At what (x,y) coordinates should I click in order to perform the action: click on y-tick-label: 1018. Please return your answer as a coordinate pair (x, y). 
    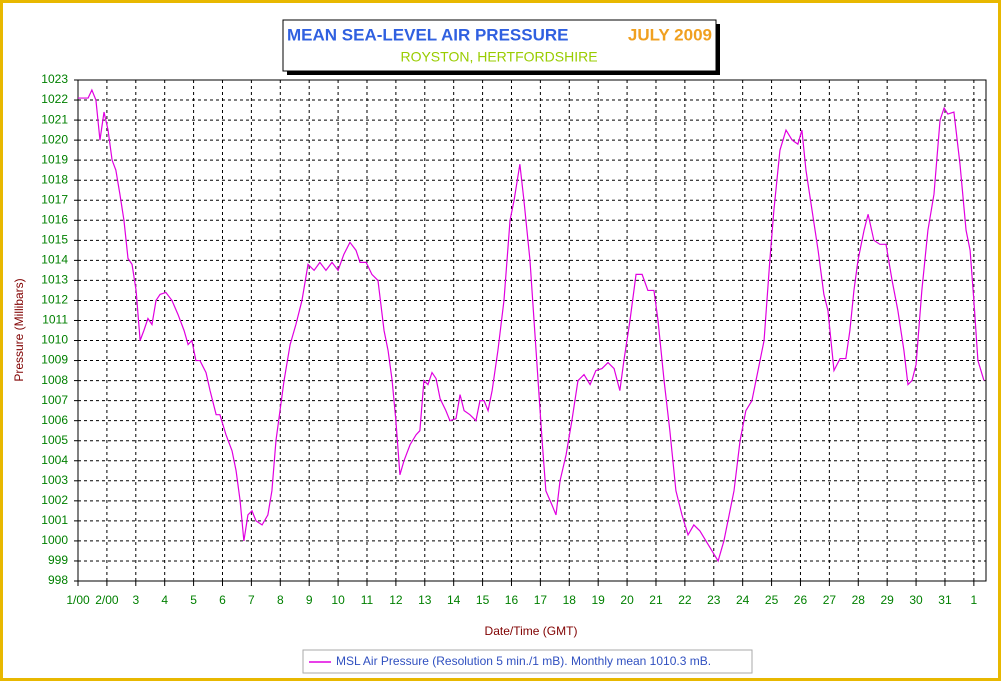
    Looking at the image, I should click on (54, 179).